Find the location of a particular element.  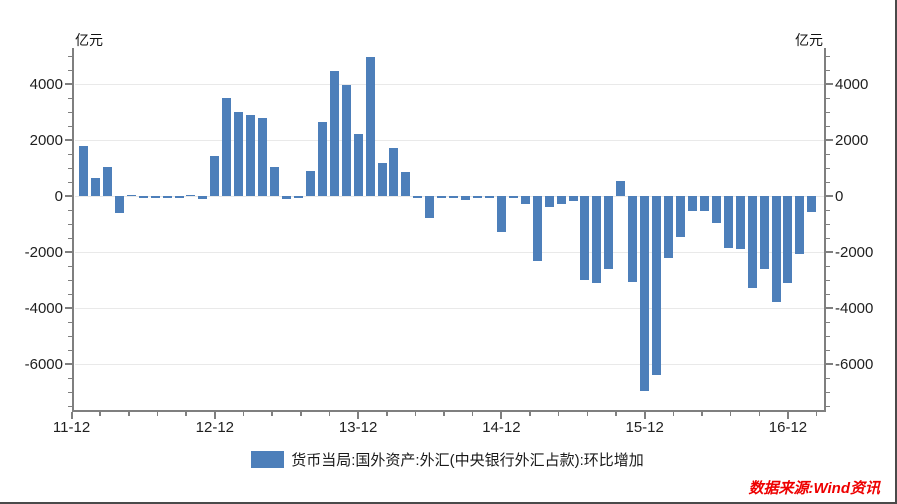

gridline--6000 is located at coordinates (449, 364).